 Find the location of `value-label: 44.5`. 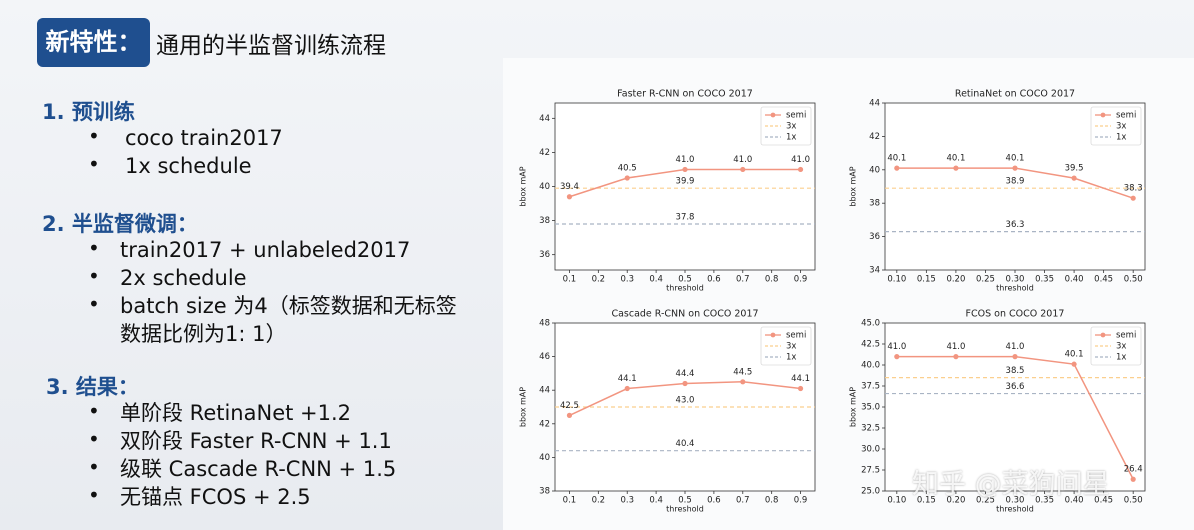

value-label: 44.5 is located at coordinates (742, 372).